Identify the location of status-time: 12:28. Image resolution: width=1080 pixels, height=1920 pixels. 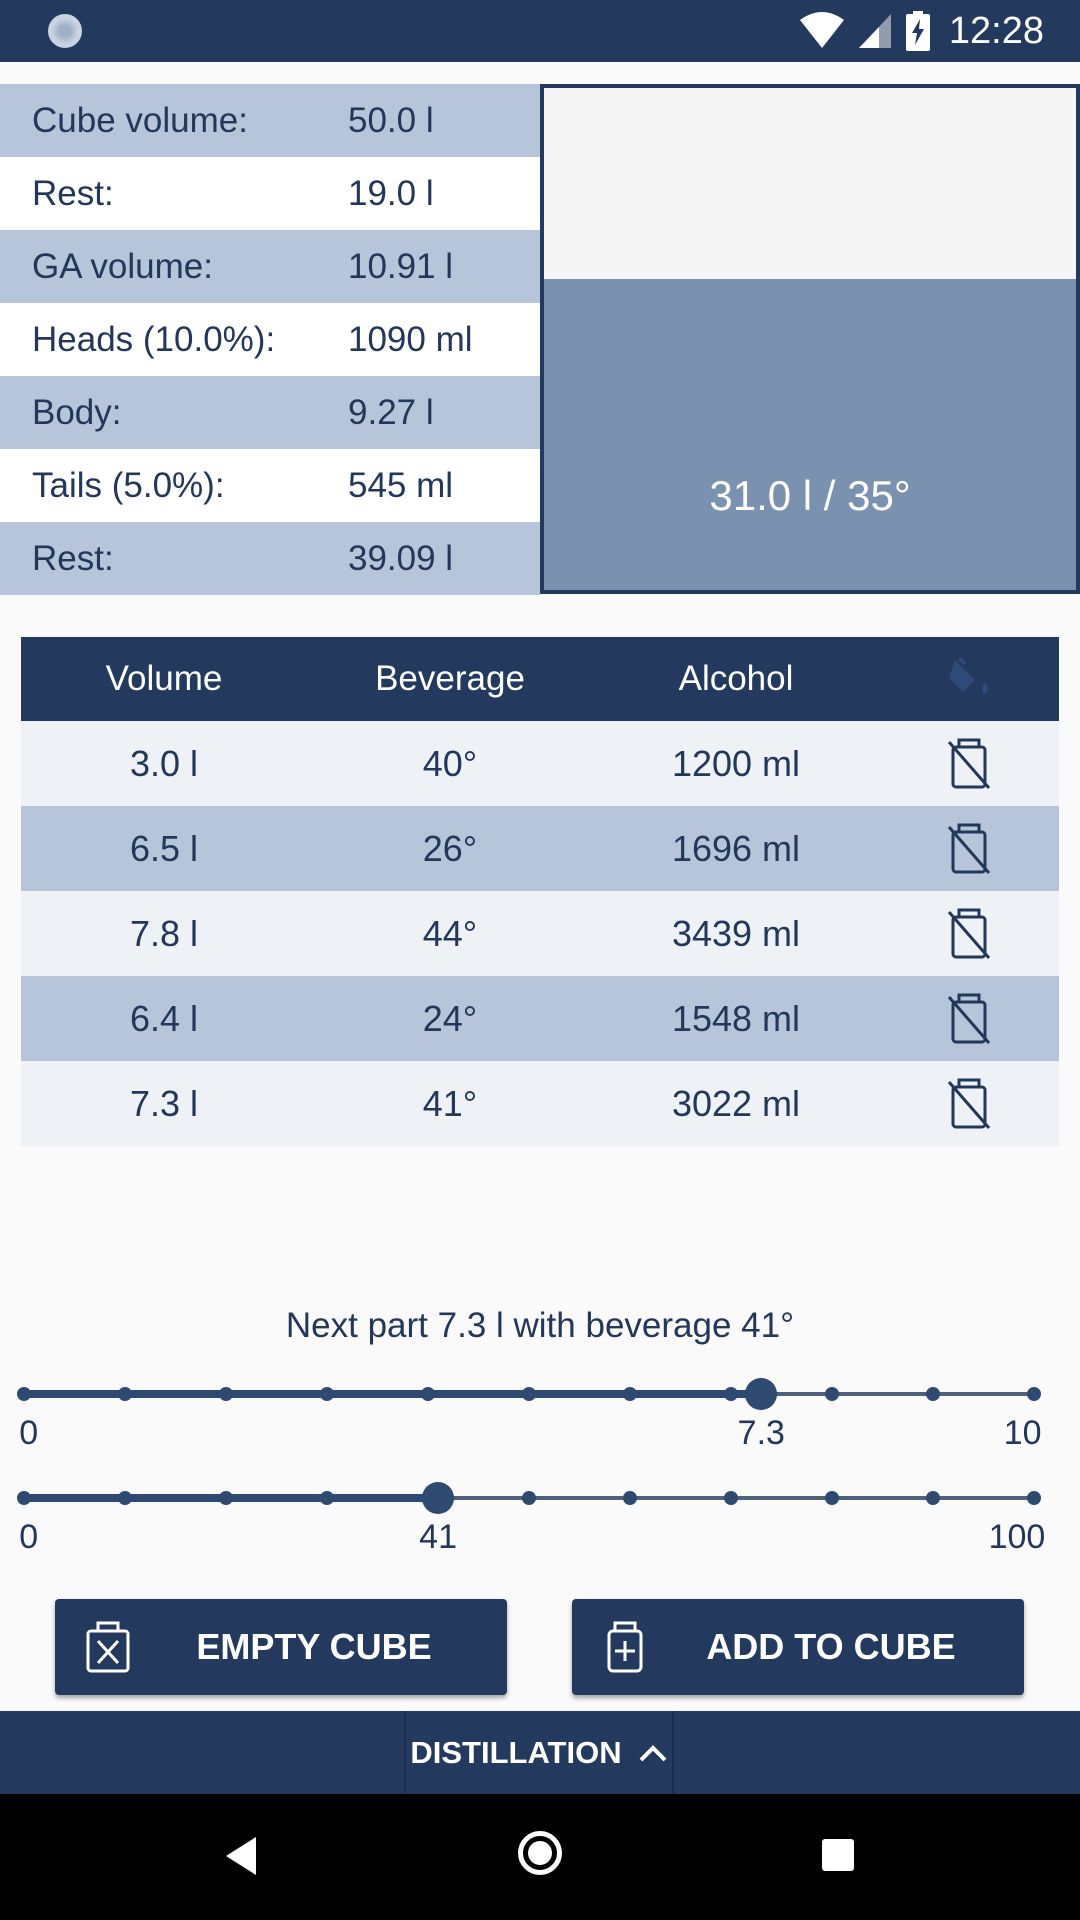
(996, 30).